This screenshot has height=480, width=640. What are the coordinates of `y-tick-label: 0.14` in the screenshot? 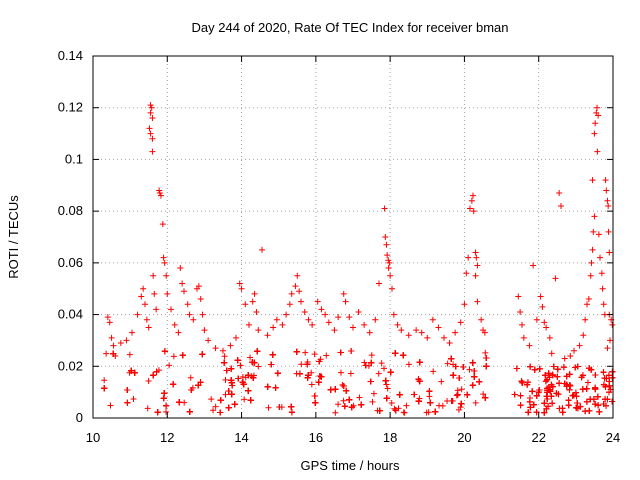 It's located at (70, 55).